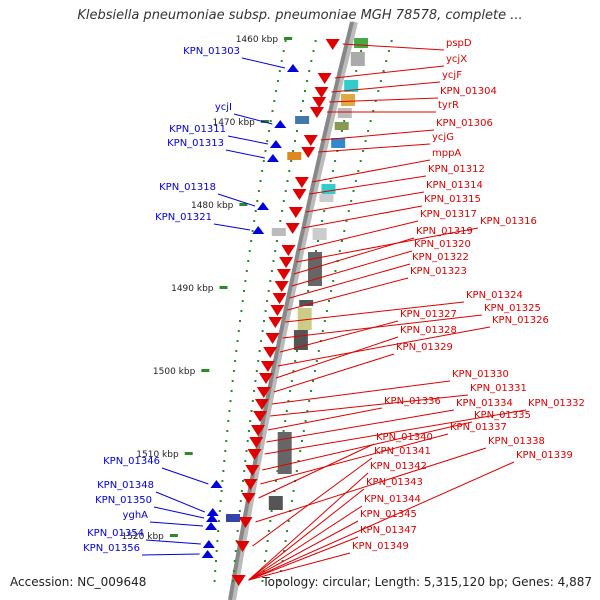 The width and height of the screenshot is (600, 600). I want to click on kbp-major-tick, so click(243, 204).